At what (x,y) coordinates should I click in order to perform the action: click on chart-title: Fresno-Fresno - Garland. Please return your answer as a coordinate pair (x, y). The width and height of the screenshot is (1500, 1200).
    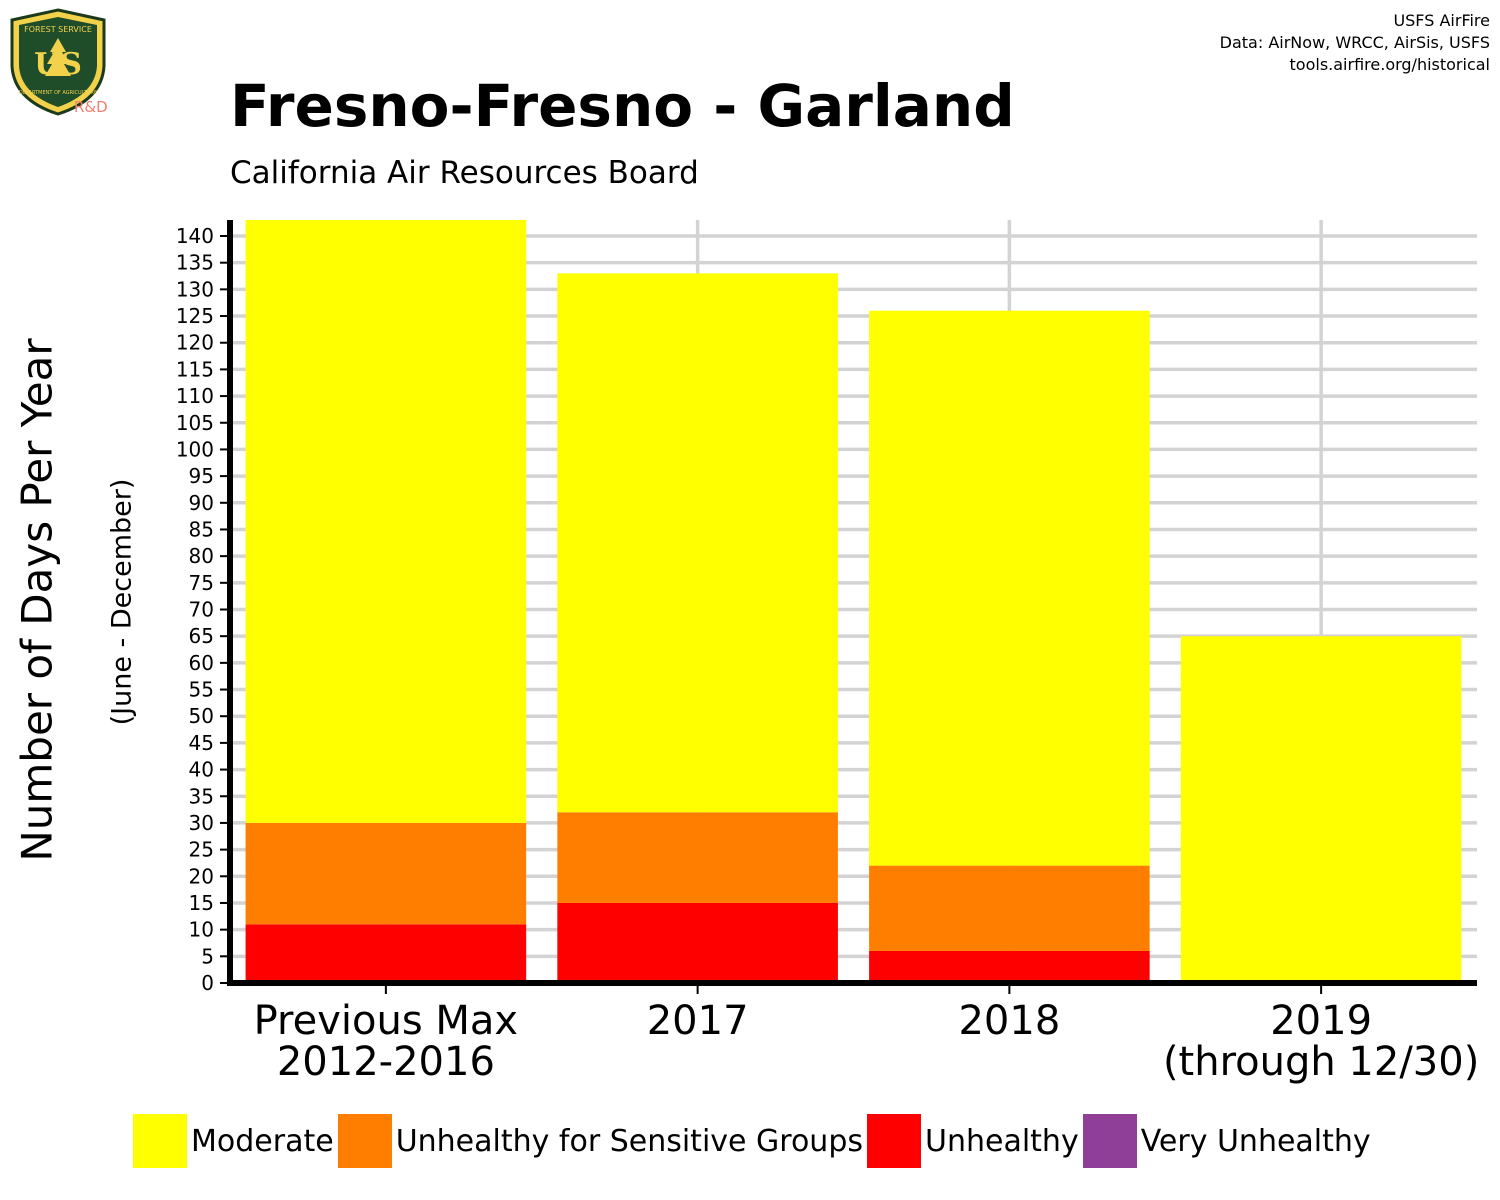
    Looking at the image, I should click on (622, 106).